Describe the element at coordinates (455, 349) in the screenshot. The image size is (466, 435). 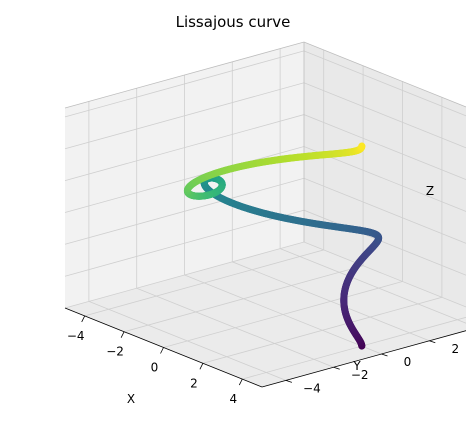
I see `y-tick-label: 2` at that location.